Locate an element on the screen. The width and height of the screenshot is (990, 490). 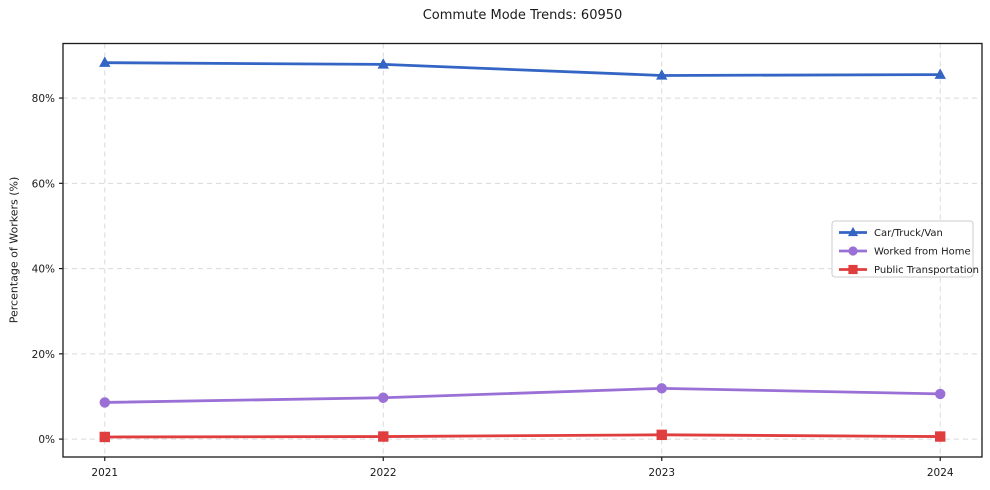
y-tick-label: 40% is located at coordinates (43, 270).